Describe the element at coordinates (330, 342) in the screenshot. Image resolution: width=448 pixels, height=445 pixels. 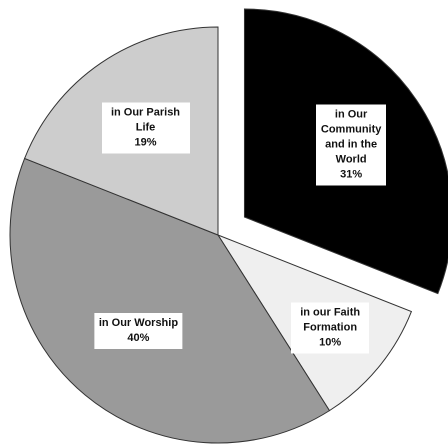
I see `slice-value: 10%` at that location.